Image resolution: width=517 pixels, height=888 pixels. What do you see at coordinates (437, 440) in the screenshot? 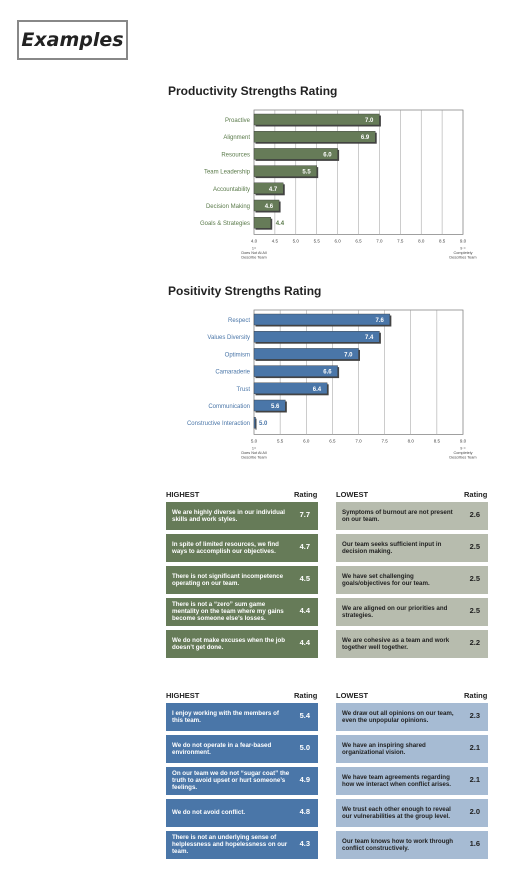
I see `positivity-tick-label: 8.5` at bounding box center [437, 440].